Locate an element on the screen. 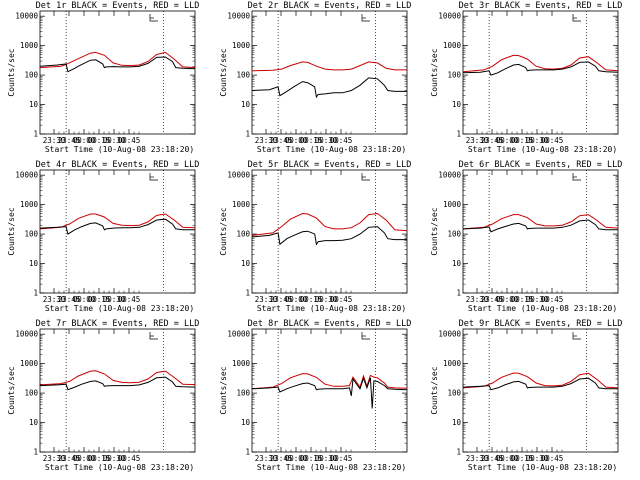  panel-title: Det 3r BLACK = Events, RED = LLD is located at coordinates (541, 6).